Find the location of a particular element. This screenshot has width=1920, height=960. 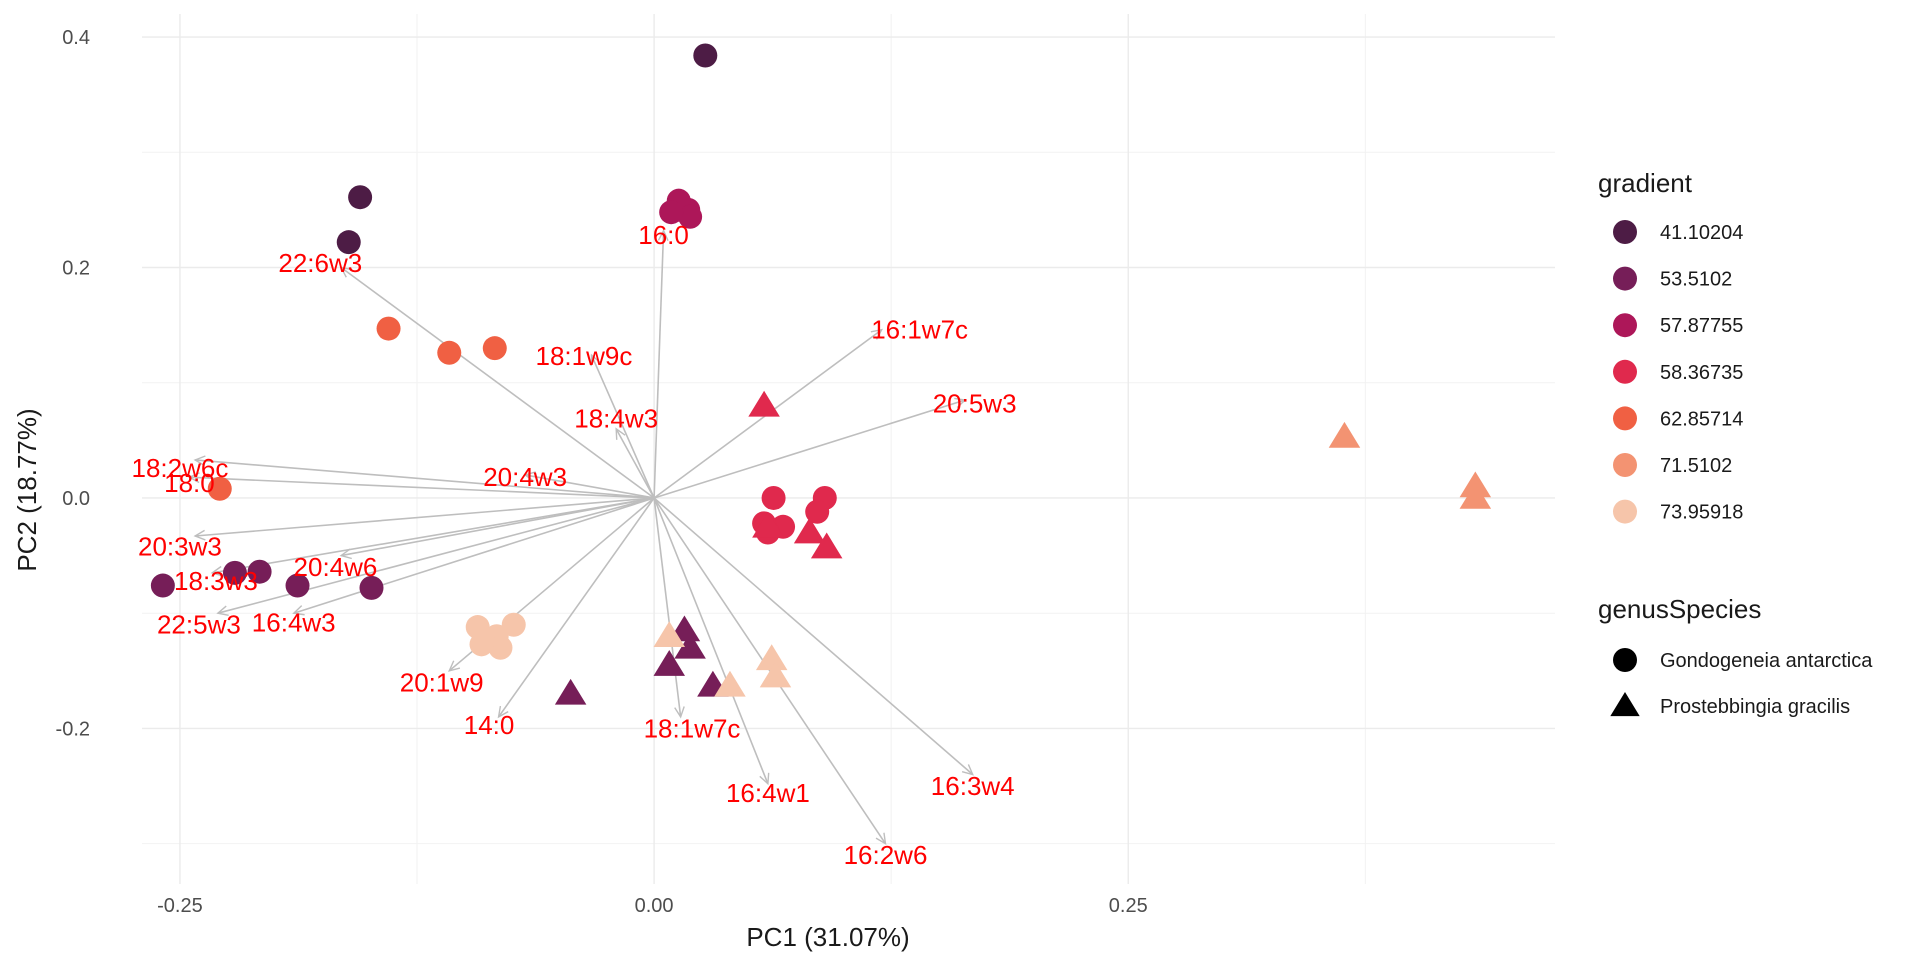

x-tick-label: 0.25 is located at coordinates (1128, 906).